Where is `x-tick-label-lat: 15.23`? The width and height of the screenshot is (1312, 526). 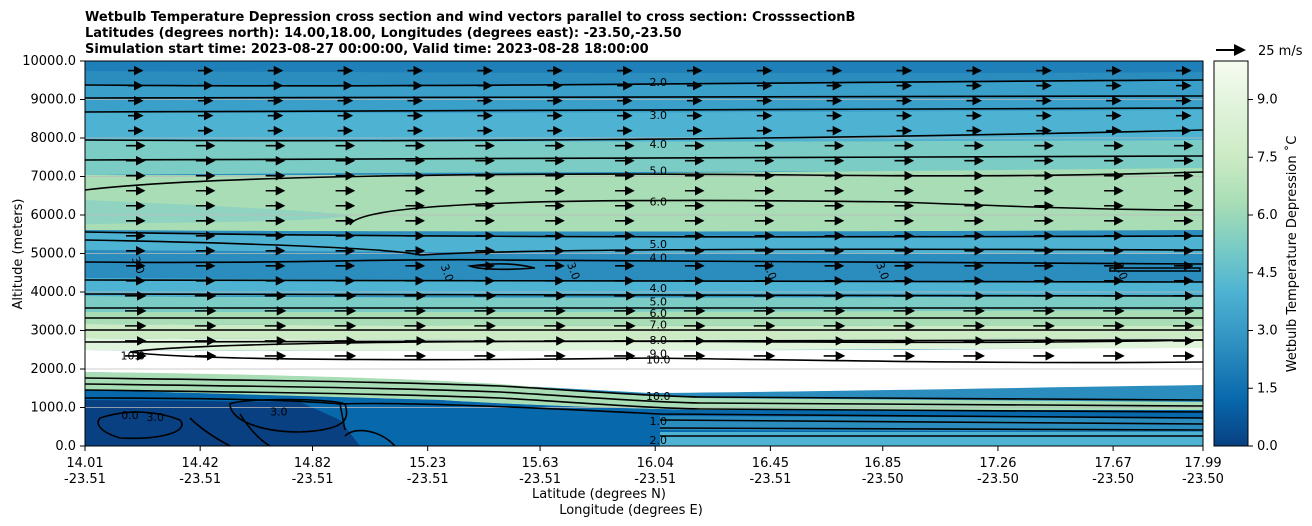
x-tick-label-lat: 15.23 is located at coordinates (427, 463).